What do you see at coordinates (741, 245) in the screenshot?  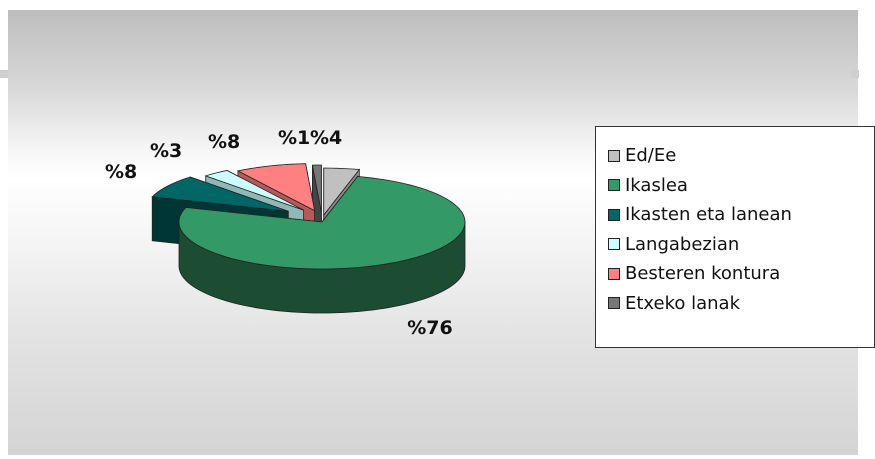 I see `legend-item: Langabezian` at bounding box center [741, 245].